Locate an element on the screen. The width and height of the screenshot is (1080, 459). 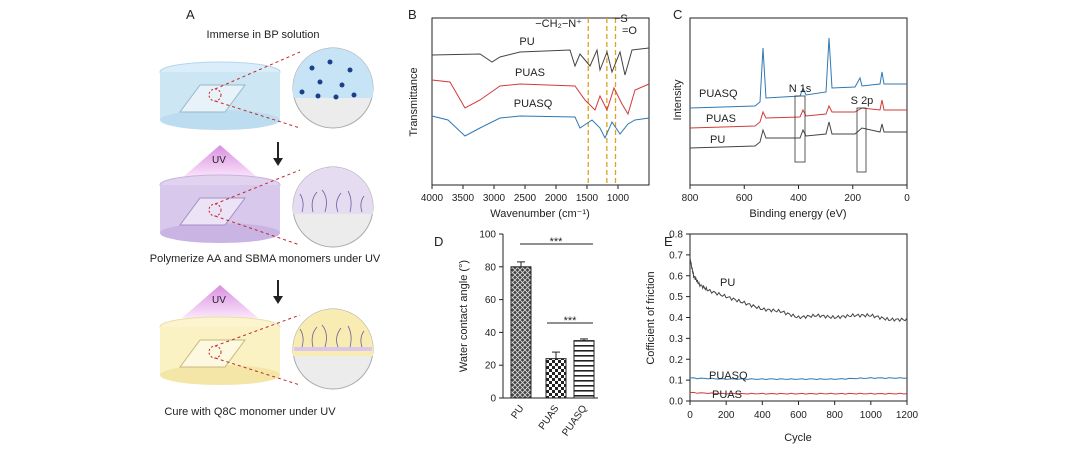
series-label-pu-xps: PU is located at coordinates (717, 140).